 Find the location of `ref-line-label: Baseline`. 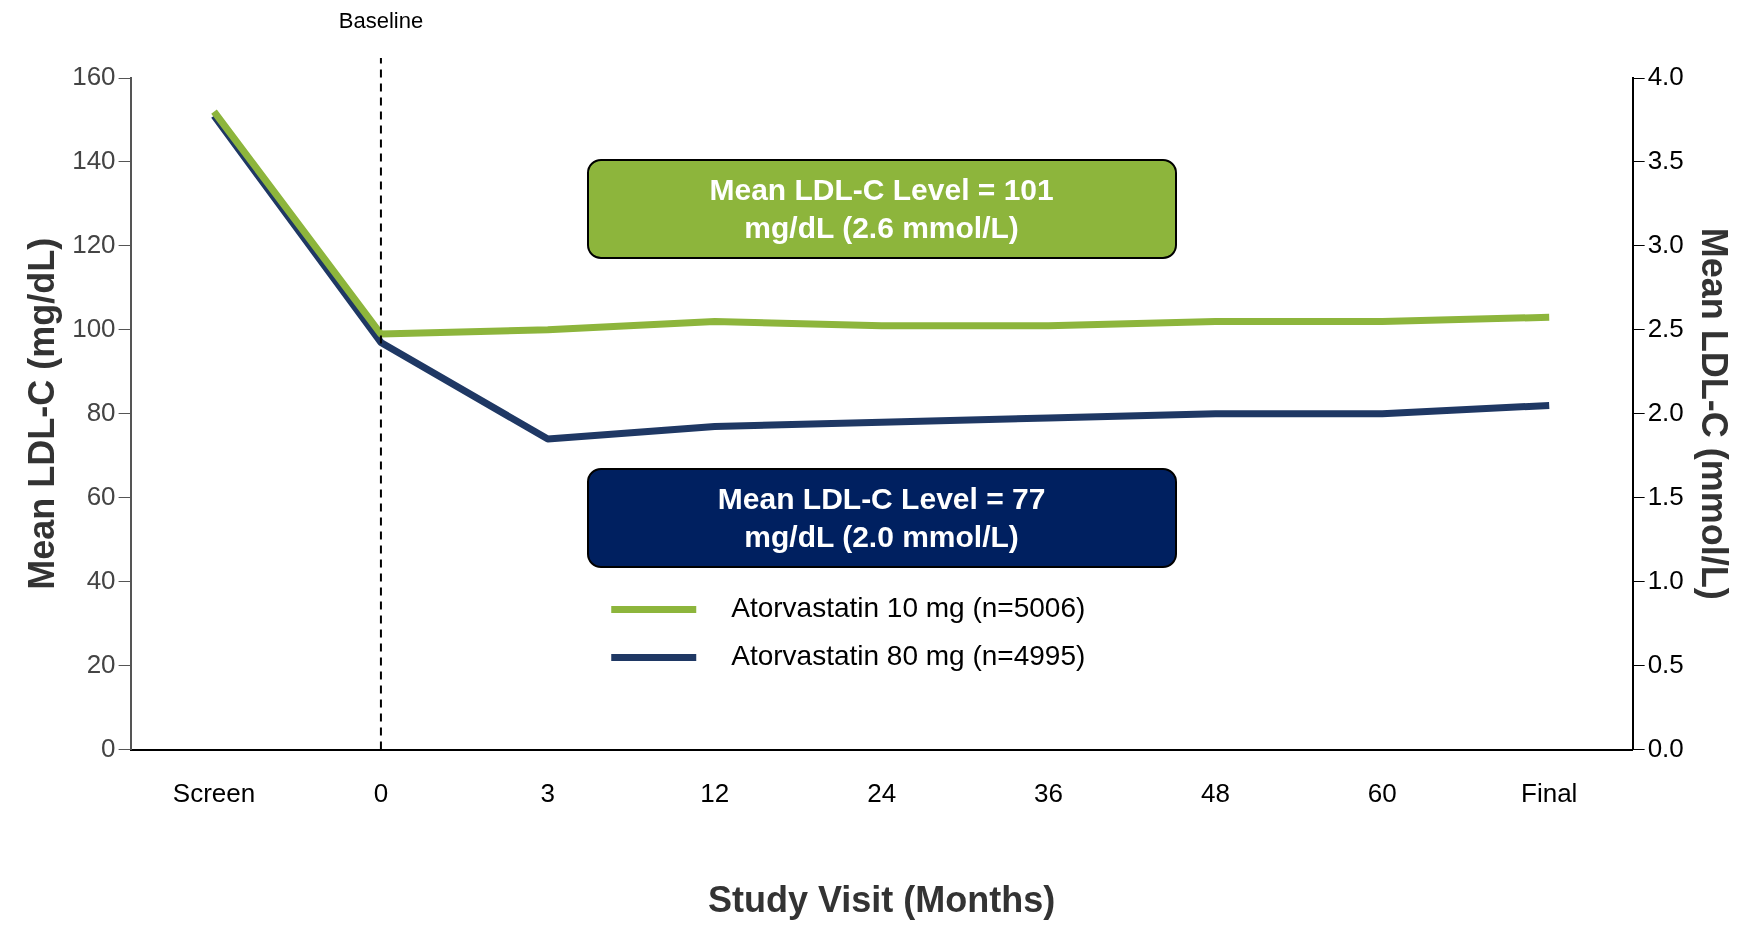

ref-line-label: Baseline is located at coordinates (381, 20).